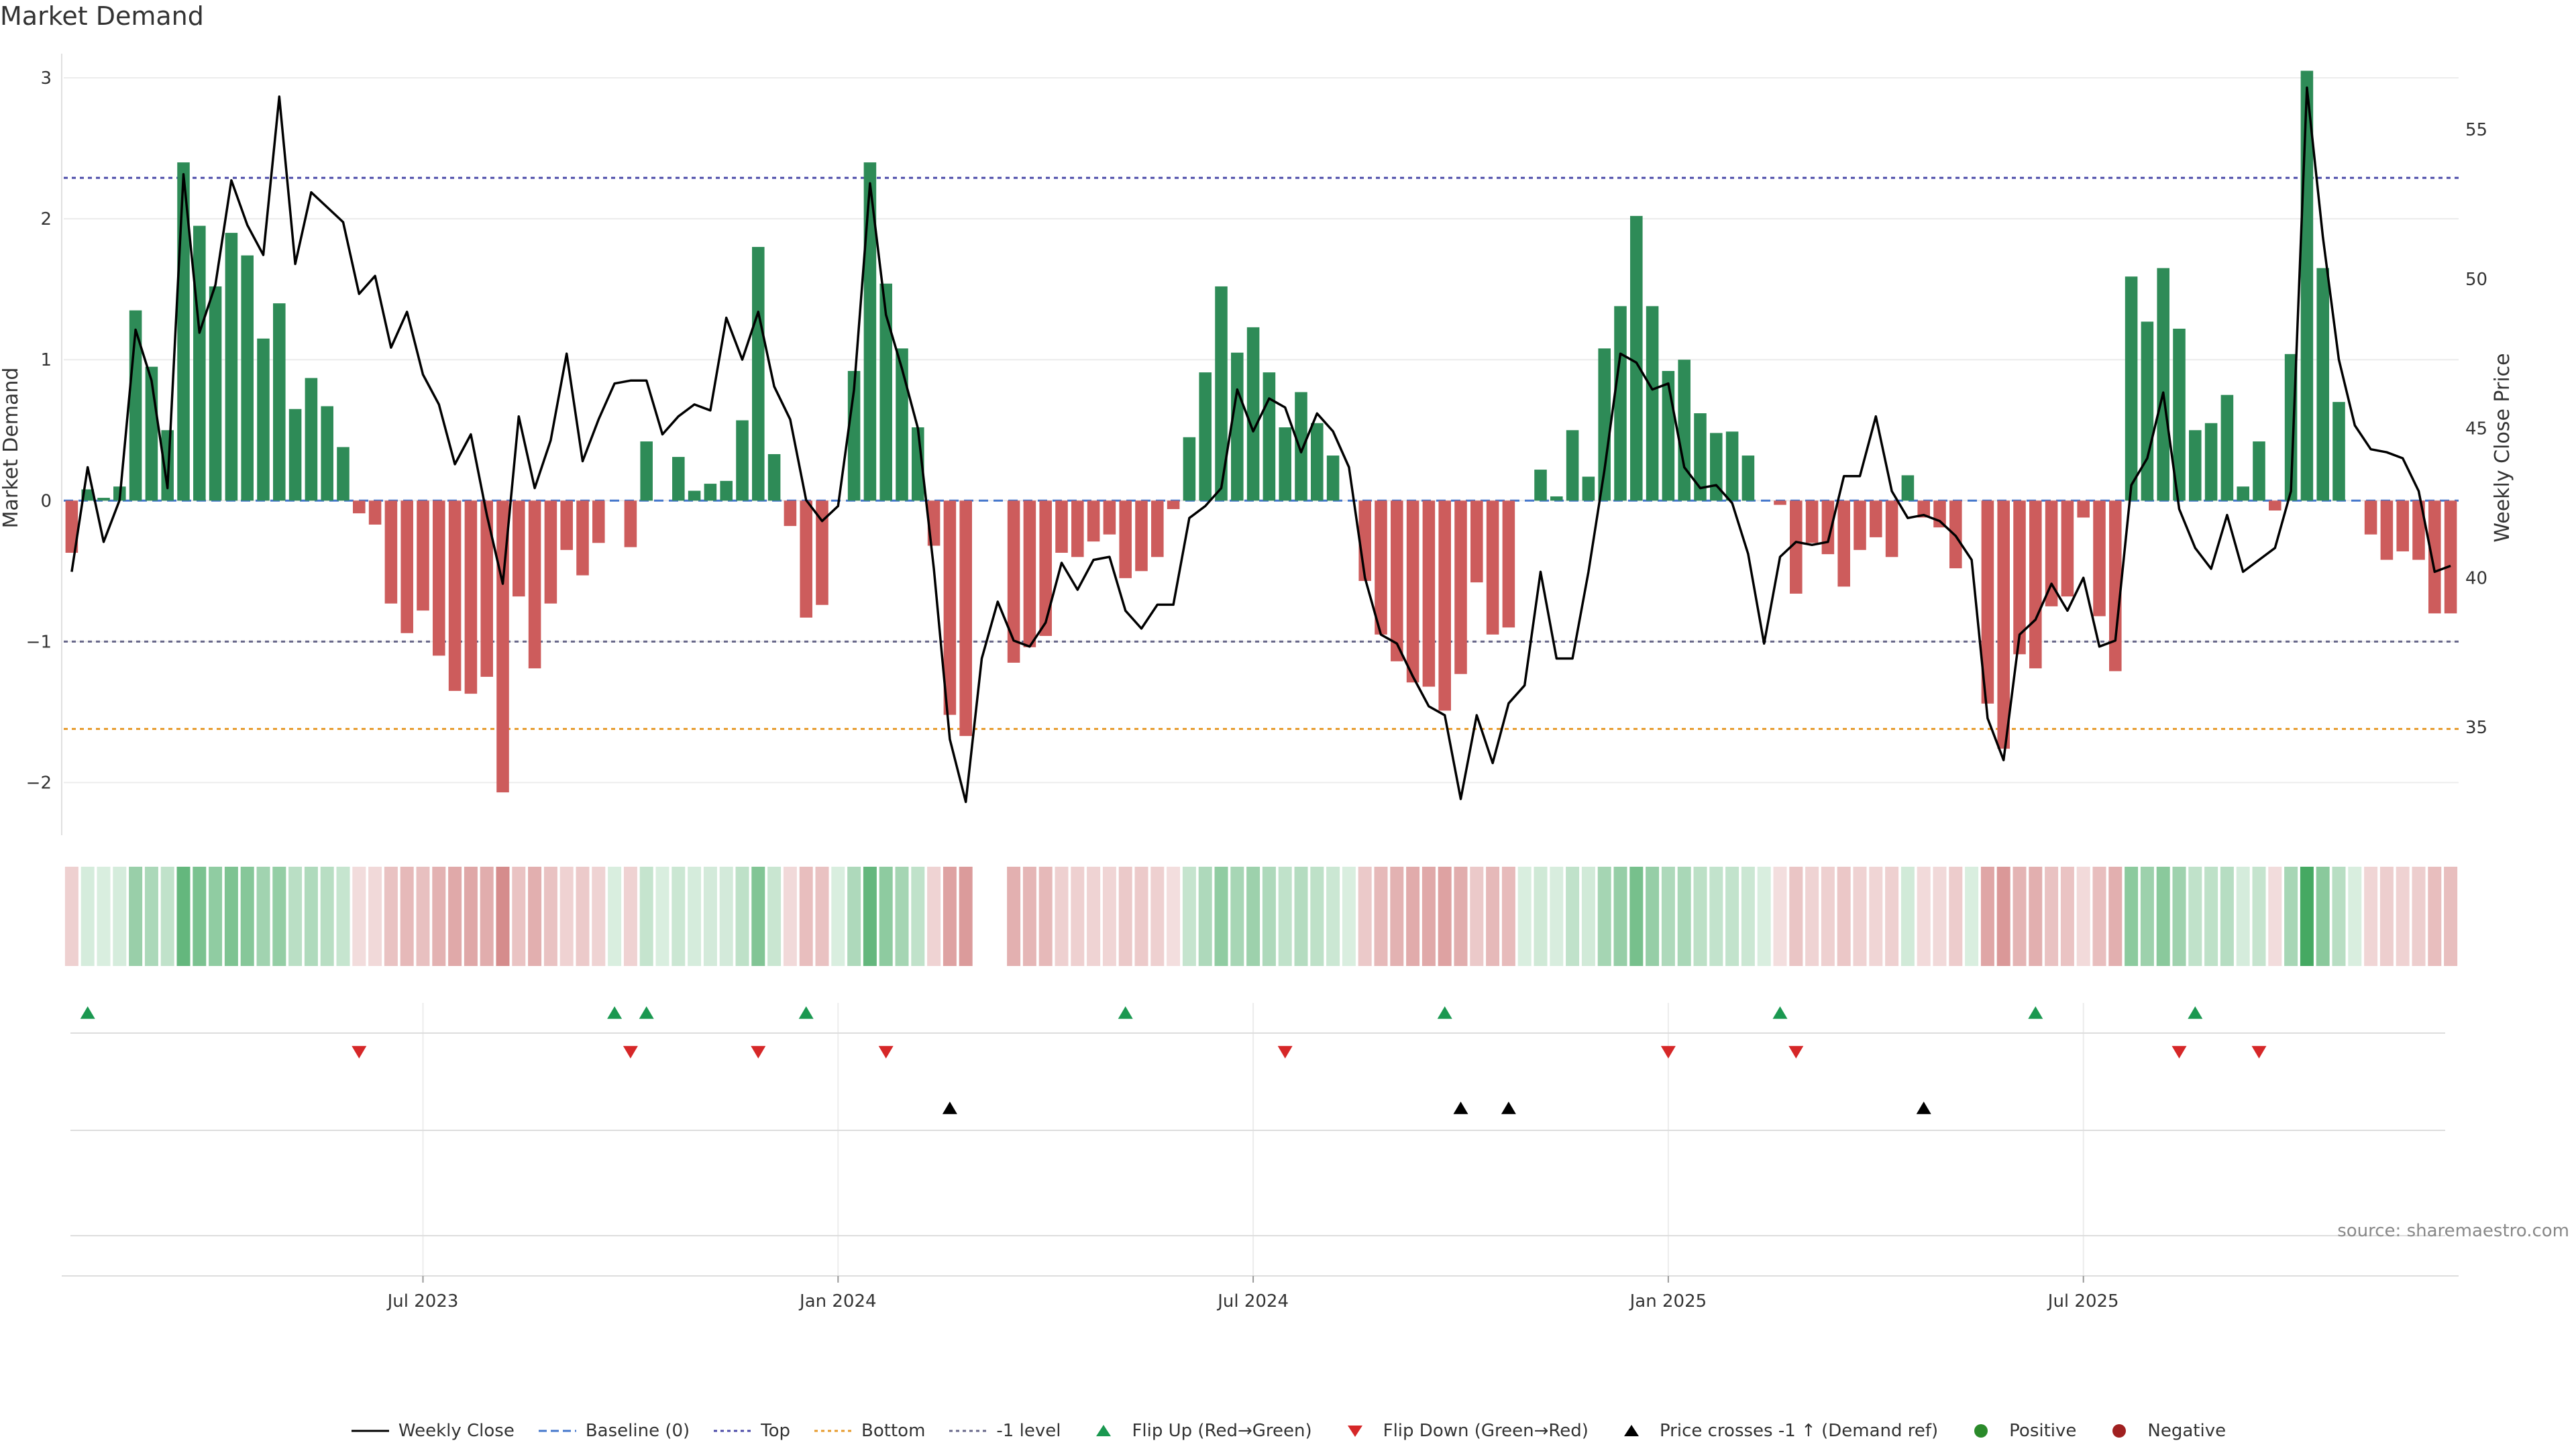 The height and width of the screenshot is (1449, 2576). Describe the element at coordinates (557, 1431) in the screenshot. I see `dashed-line-icon` at that location.